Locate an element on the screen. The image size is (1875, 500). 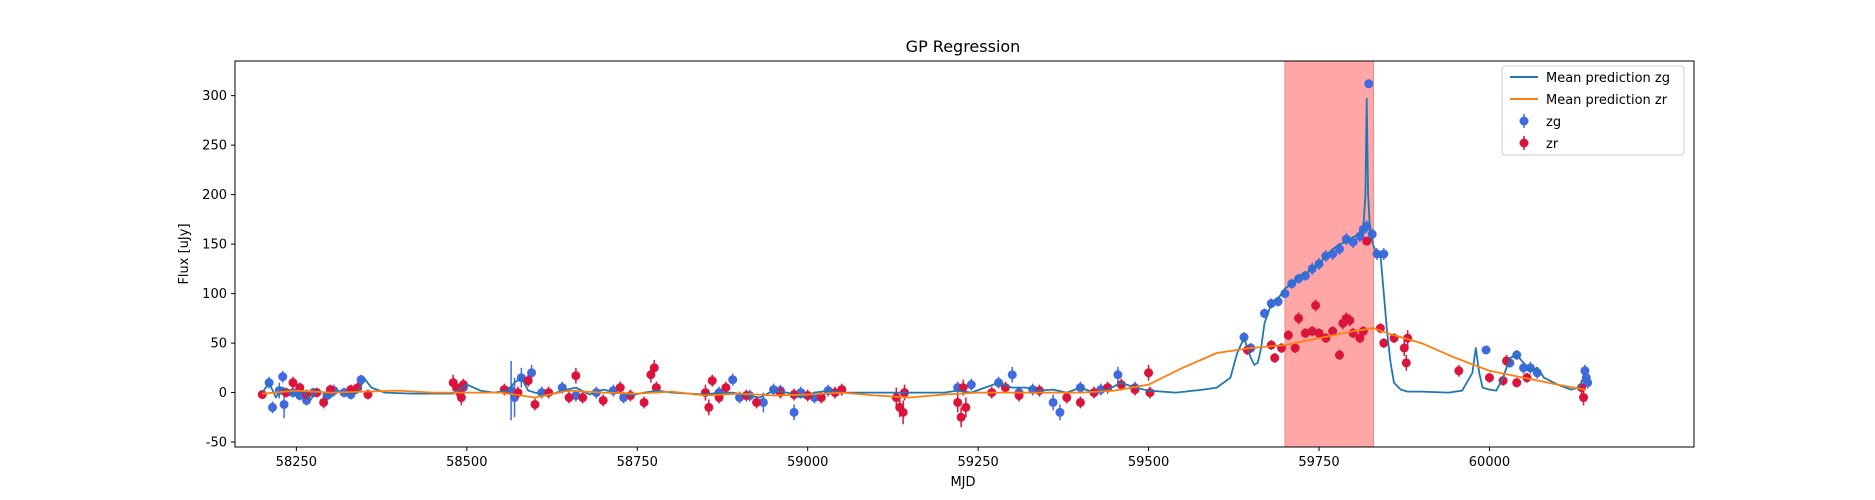
y-tick-label: 0 is located at coordinates (223, 393).